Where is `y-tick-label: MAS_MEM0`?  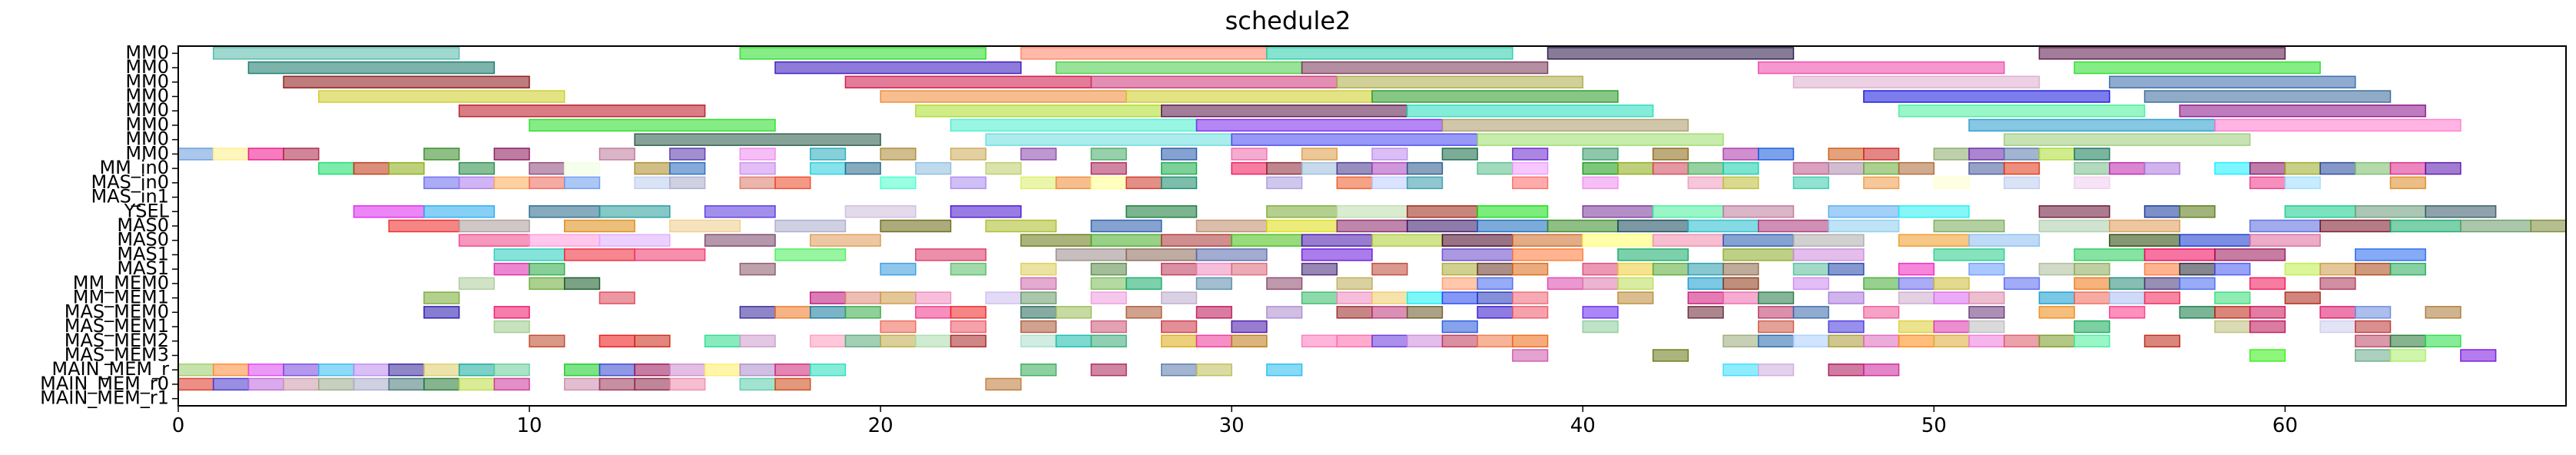
y-tick-label: MAS_MEM0 is located at coordinates (117, 311).